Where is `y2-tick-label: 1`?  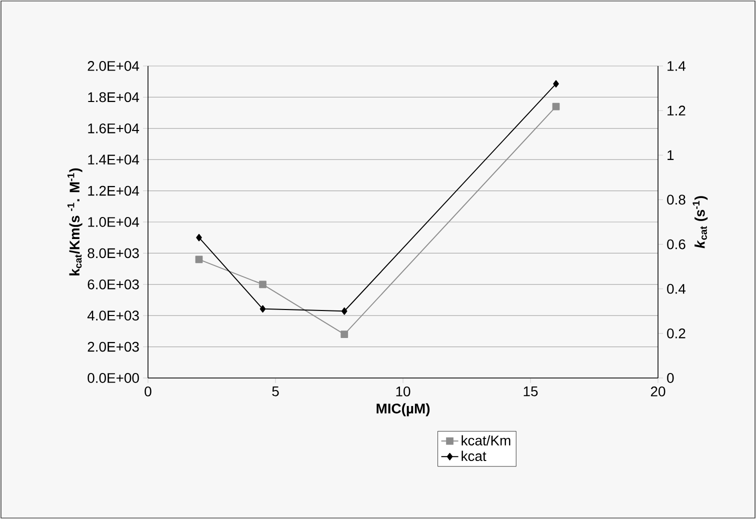
y2-tick-label: 1 is located at coordinates (671, 155).